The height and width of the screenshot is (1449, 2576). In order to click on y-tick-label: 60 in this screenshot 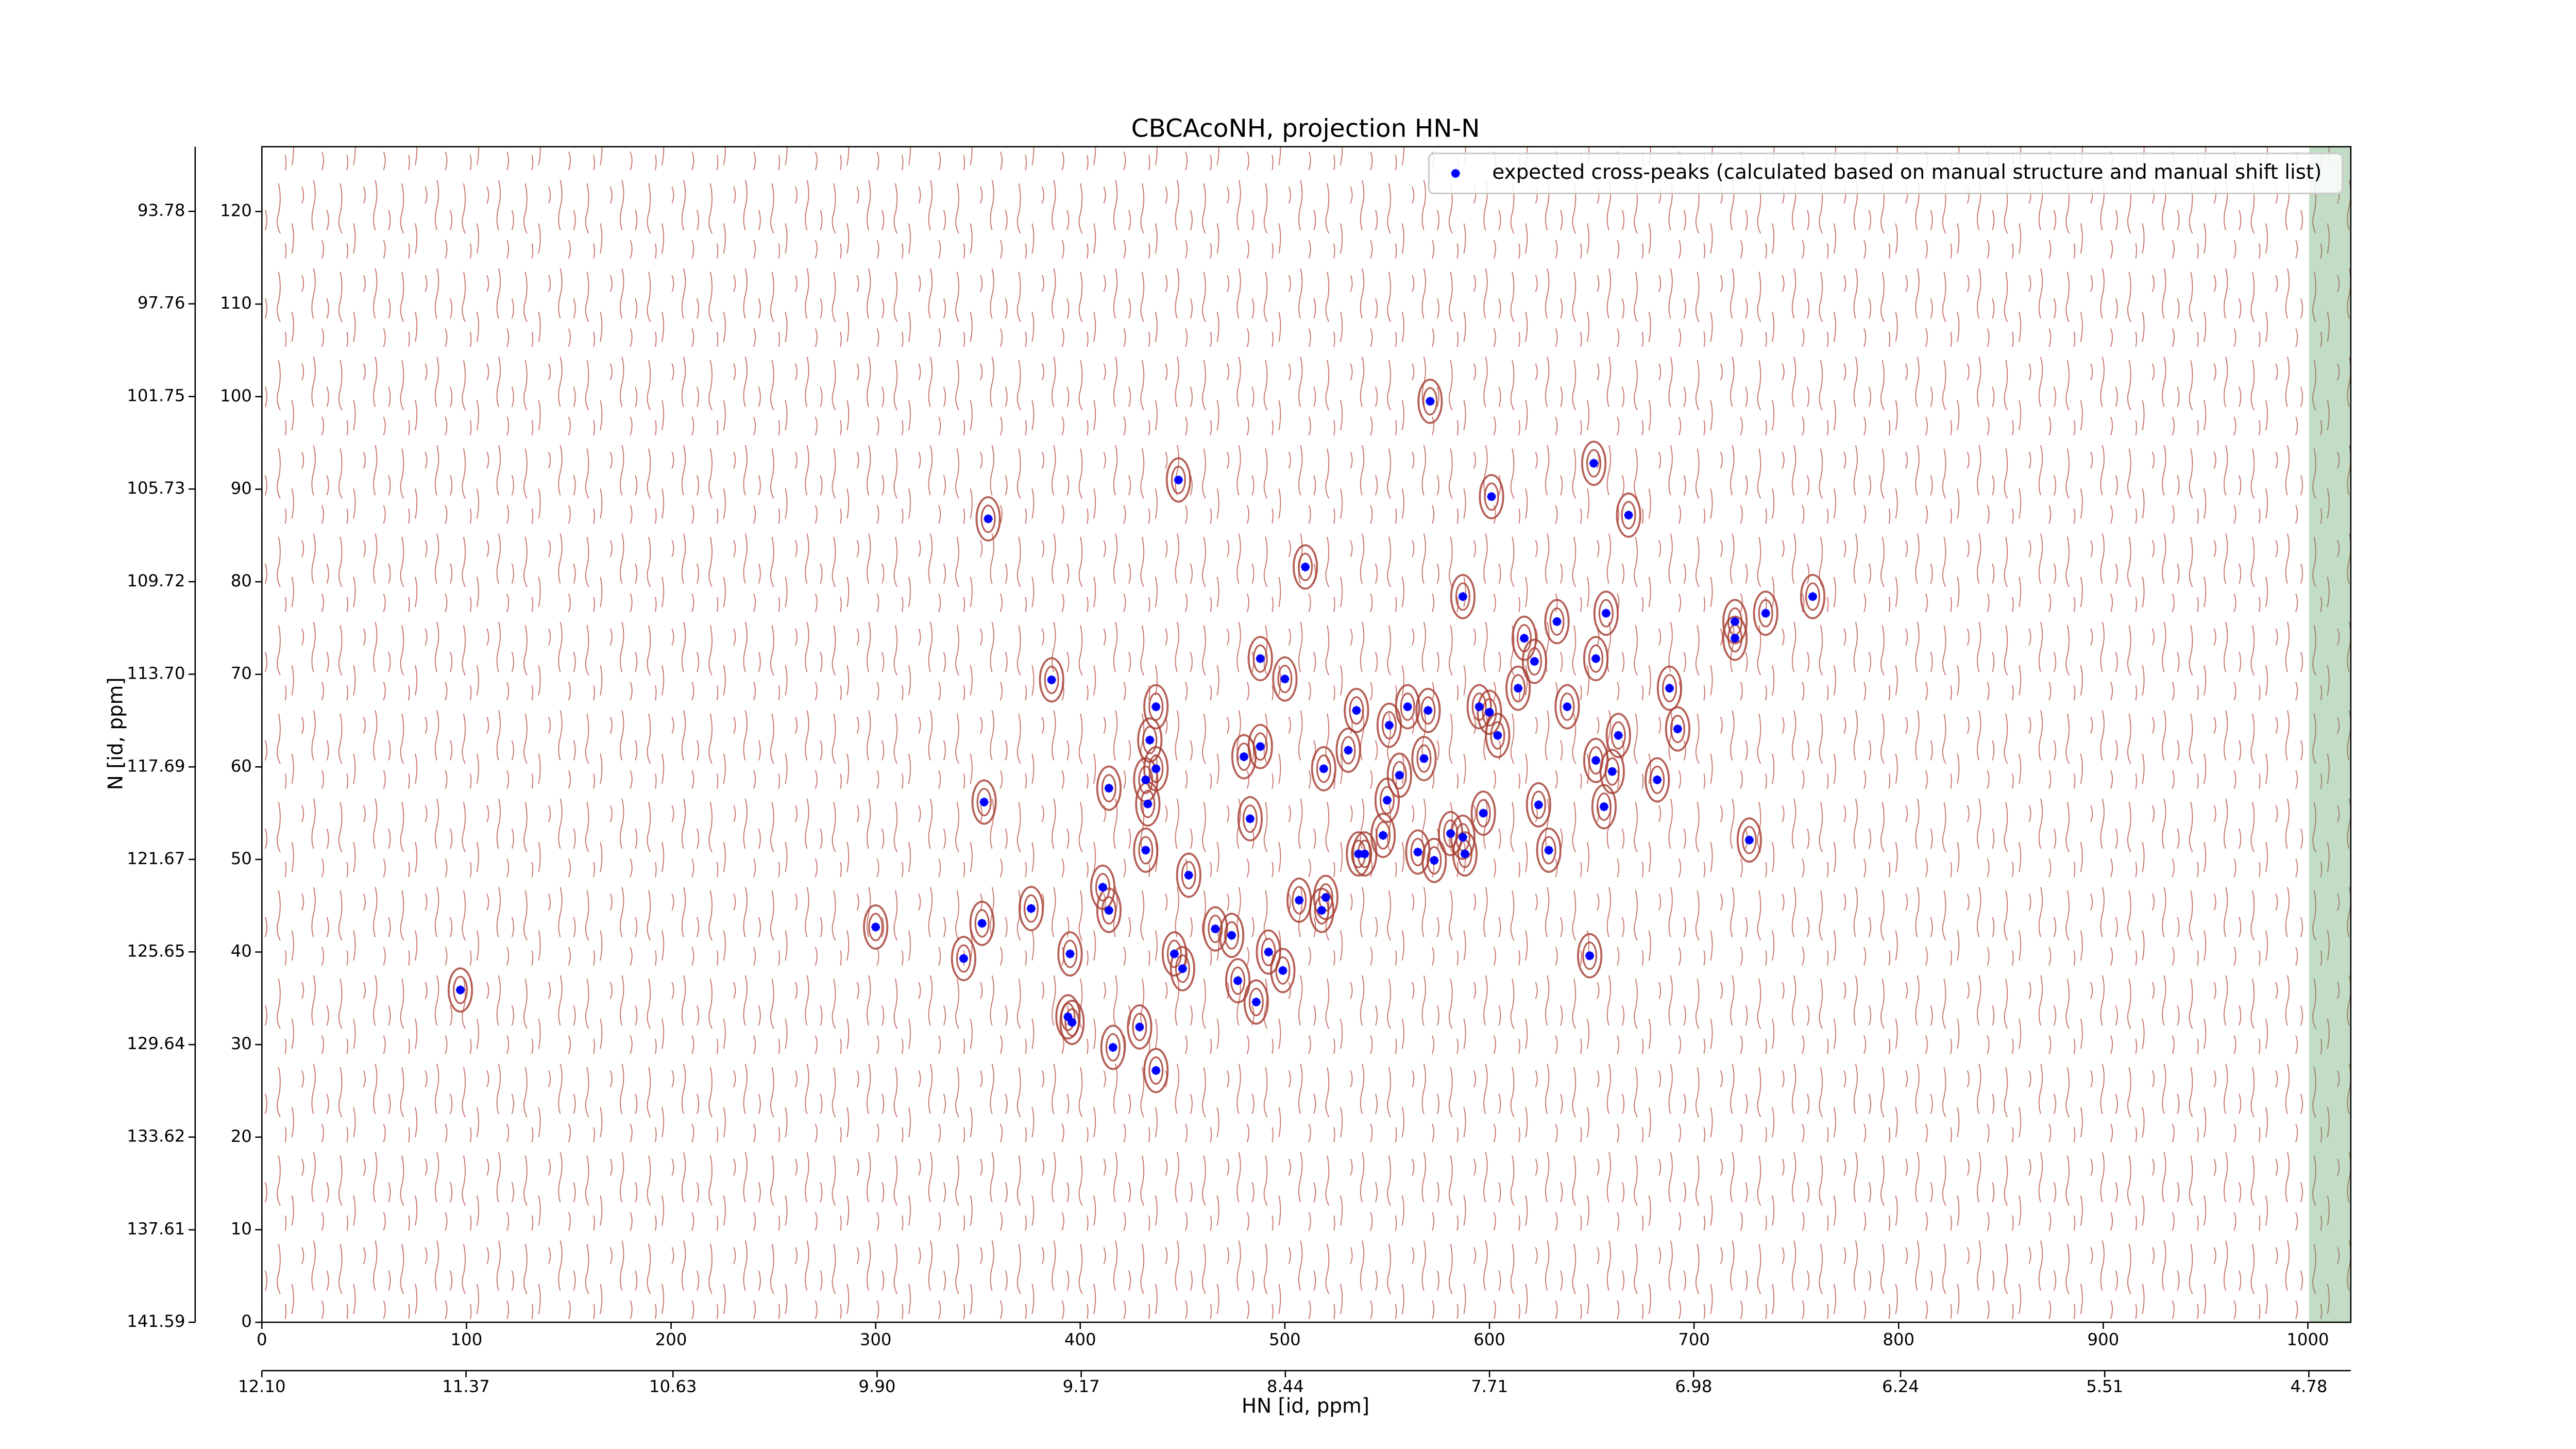, I will do `click(241, 766)`.